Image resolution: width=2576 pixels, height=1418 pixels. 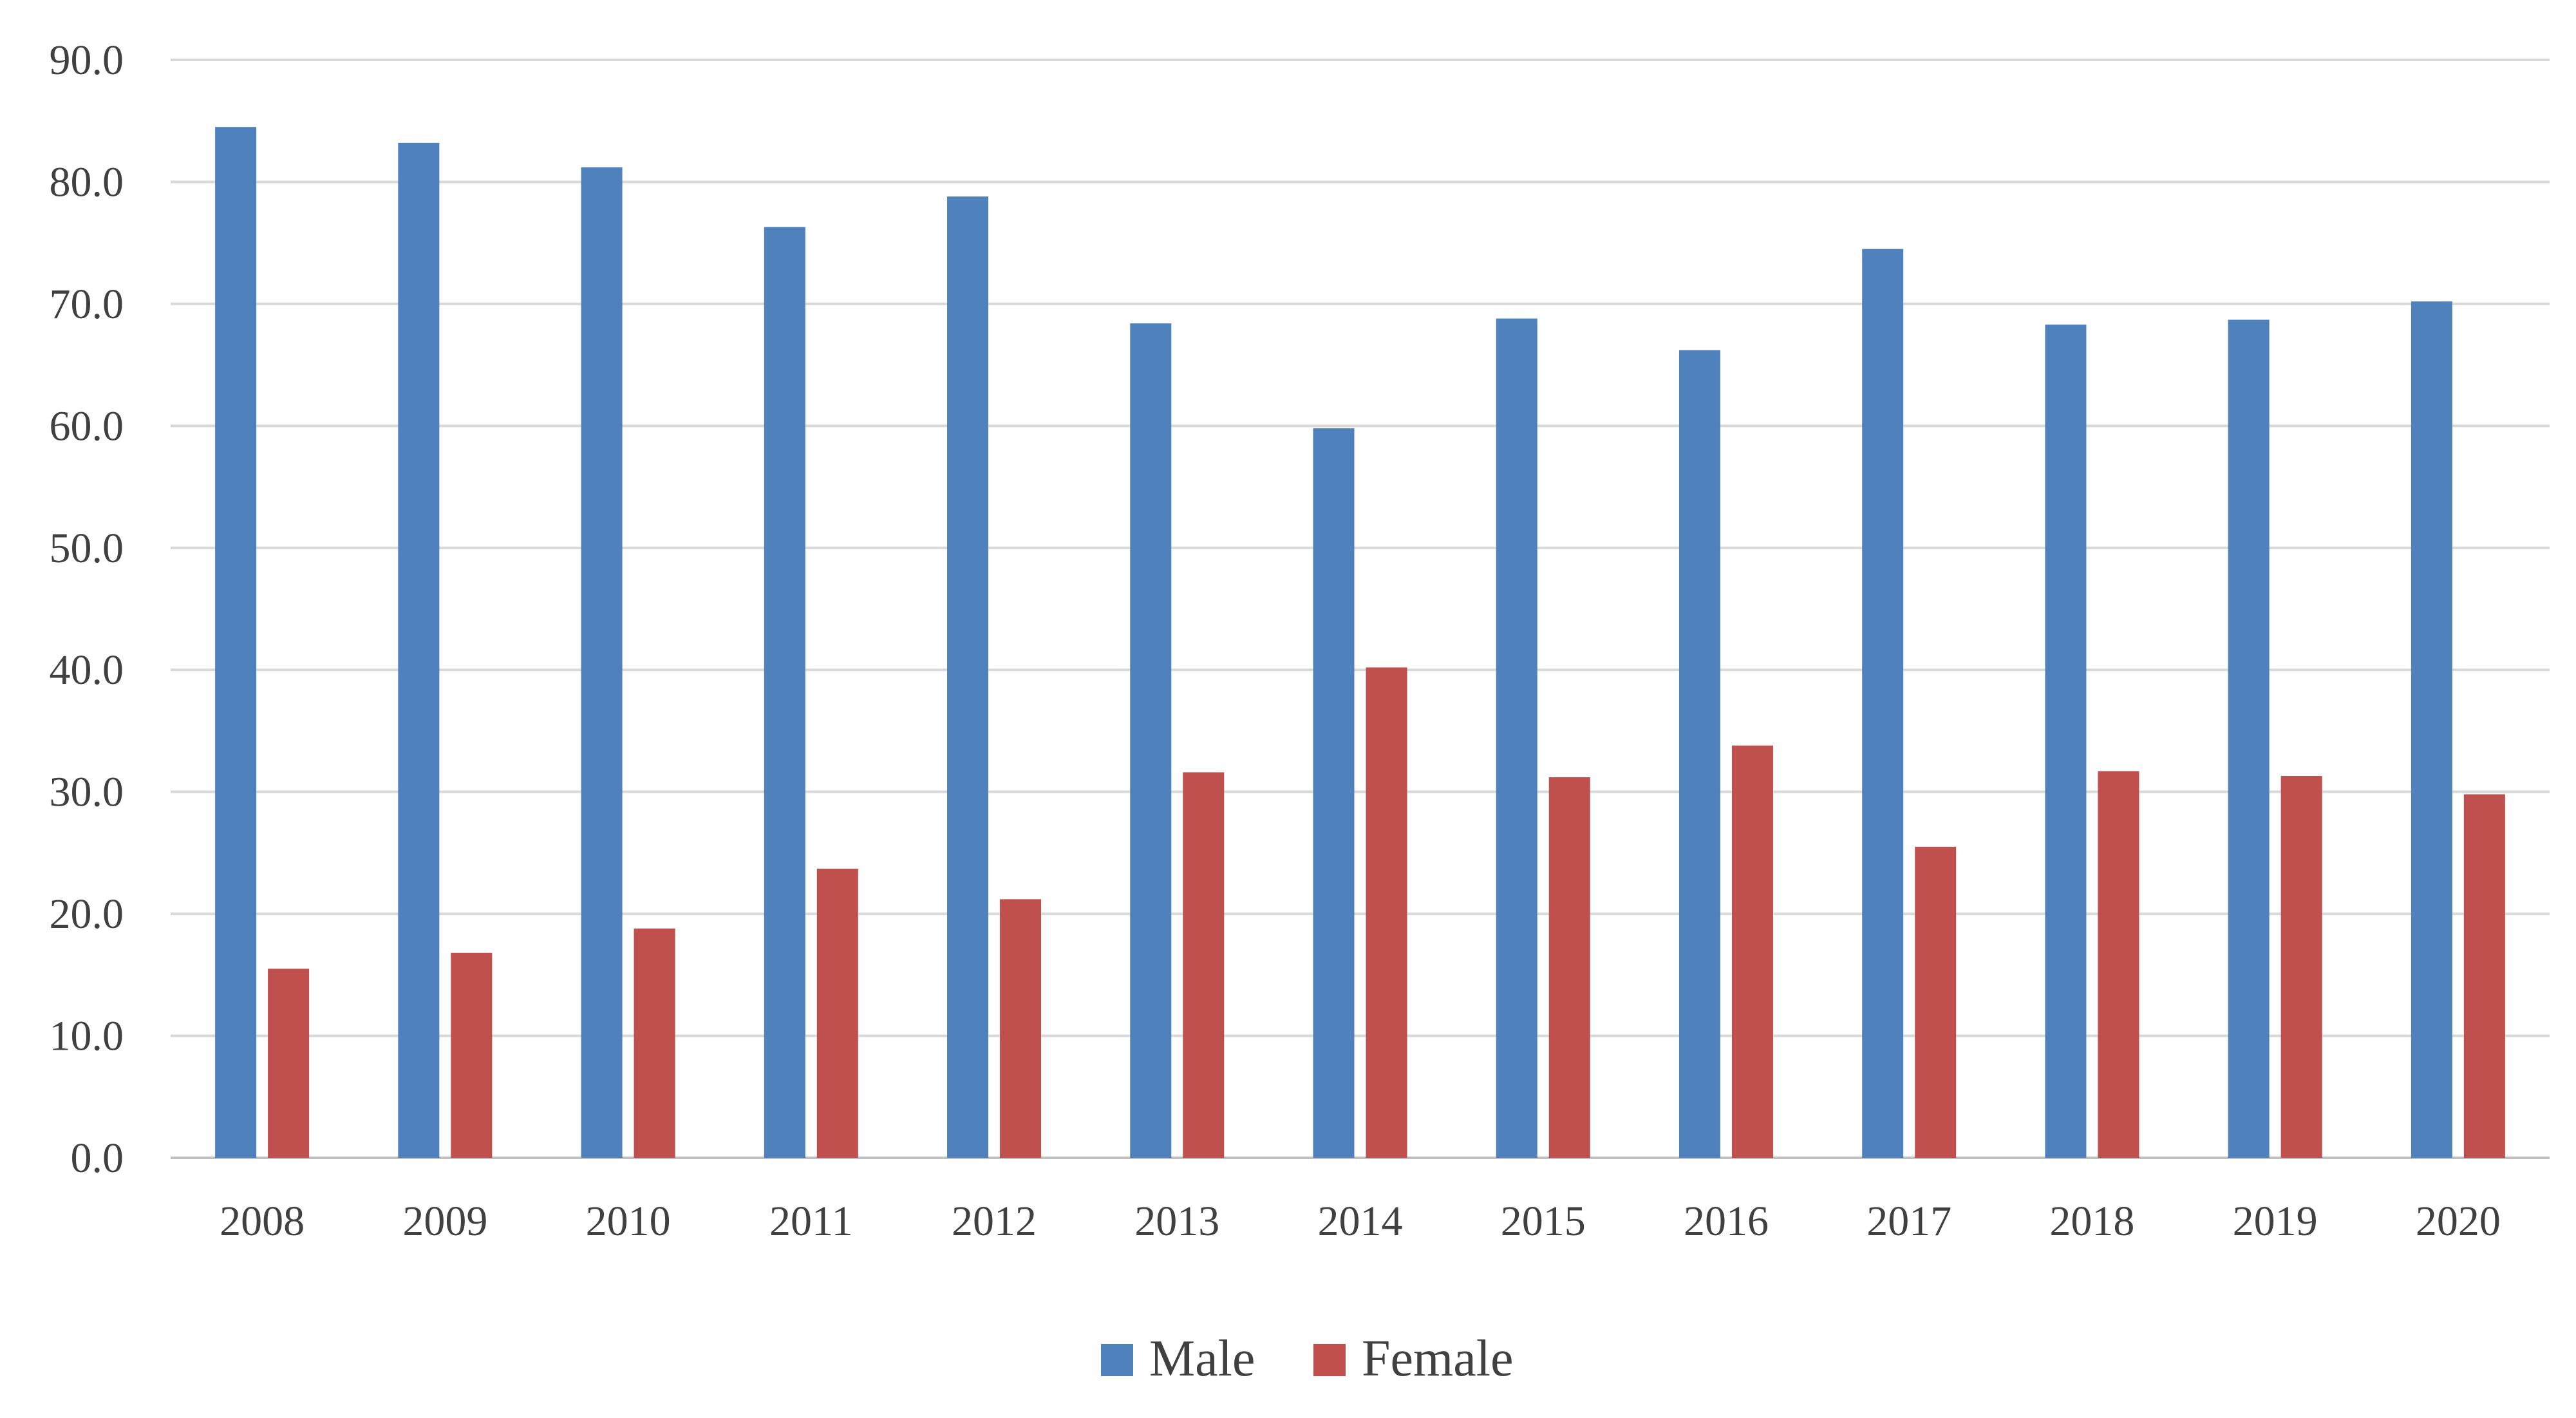 What do you see at coordinates (289, 1063) in the screenshot?
I see `bar-female-2008` at bounding box center [289, 1063].